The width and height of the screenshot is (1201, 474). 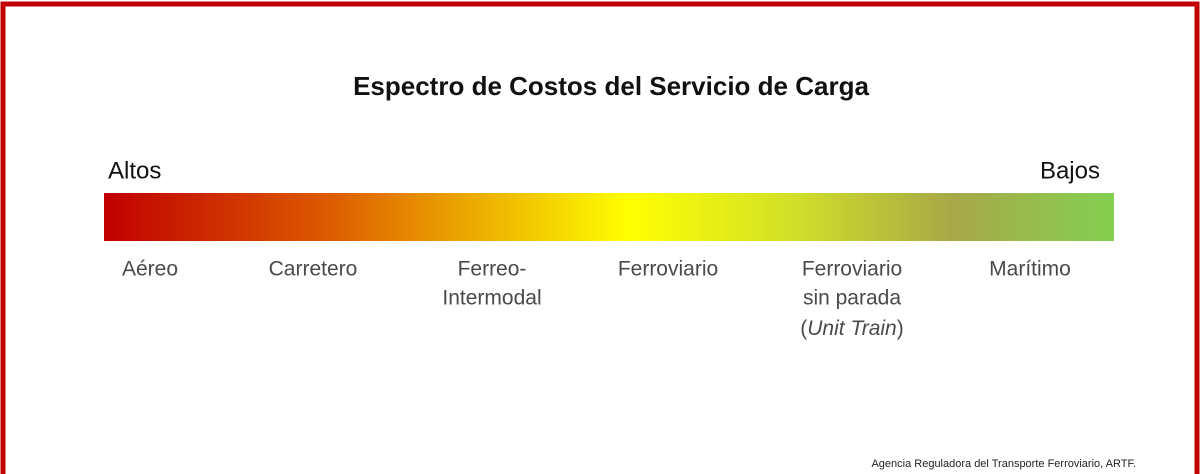 What do you see at coordinates (803, 328) in the screenshot?
I see `note-open: (` at bounding box center [803, 328].